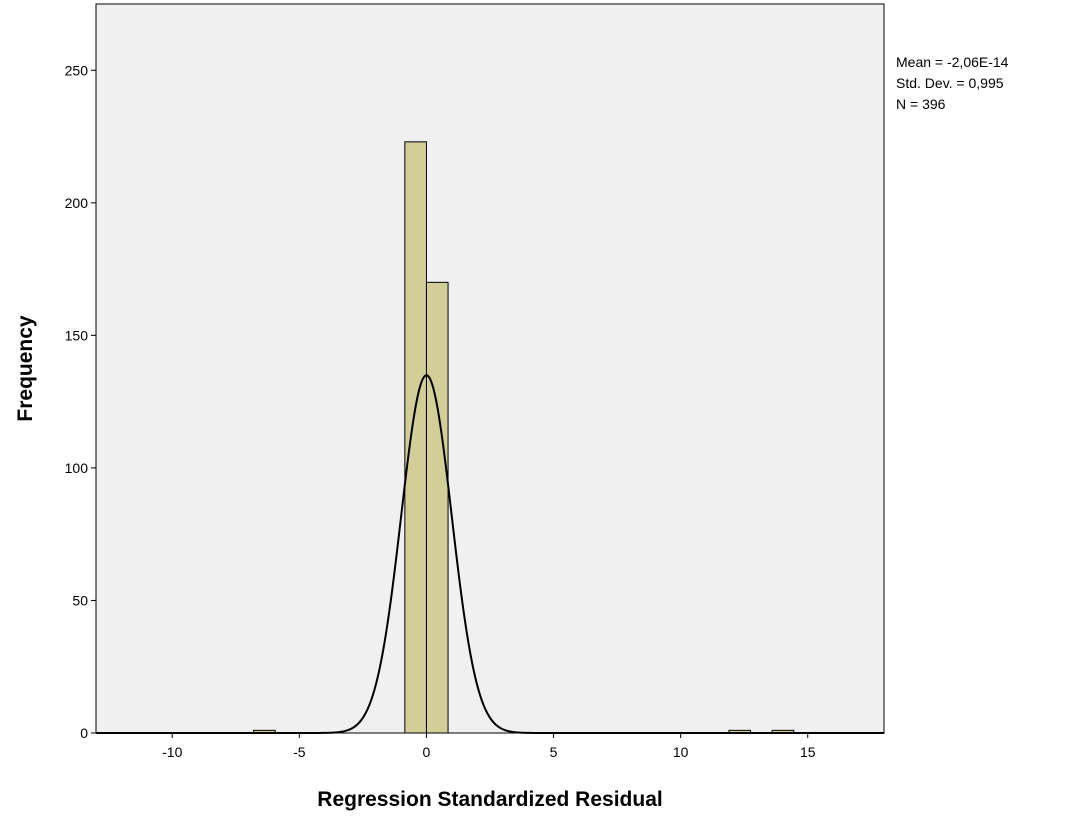 This screenshot has height=821, width=1071. What do you see at coordinates (921, 104) in the screenshot?
I see `stats-n: N = 396` at bounding box center [921, 104].